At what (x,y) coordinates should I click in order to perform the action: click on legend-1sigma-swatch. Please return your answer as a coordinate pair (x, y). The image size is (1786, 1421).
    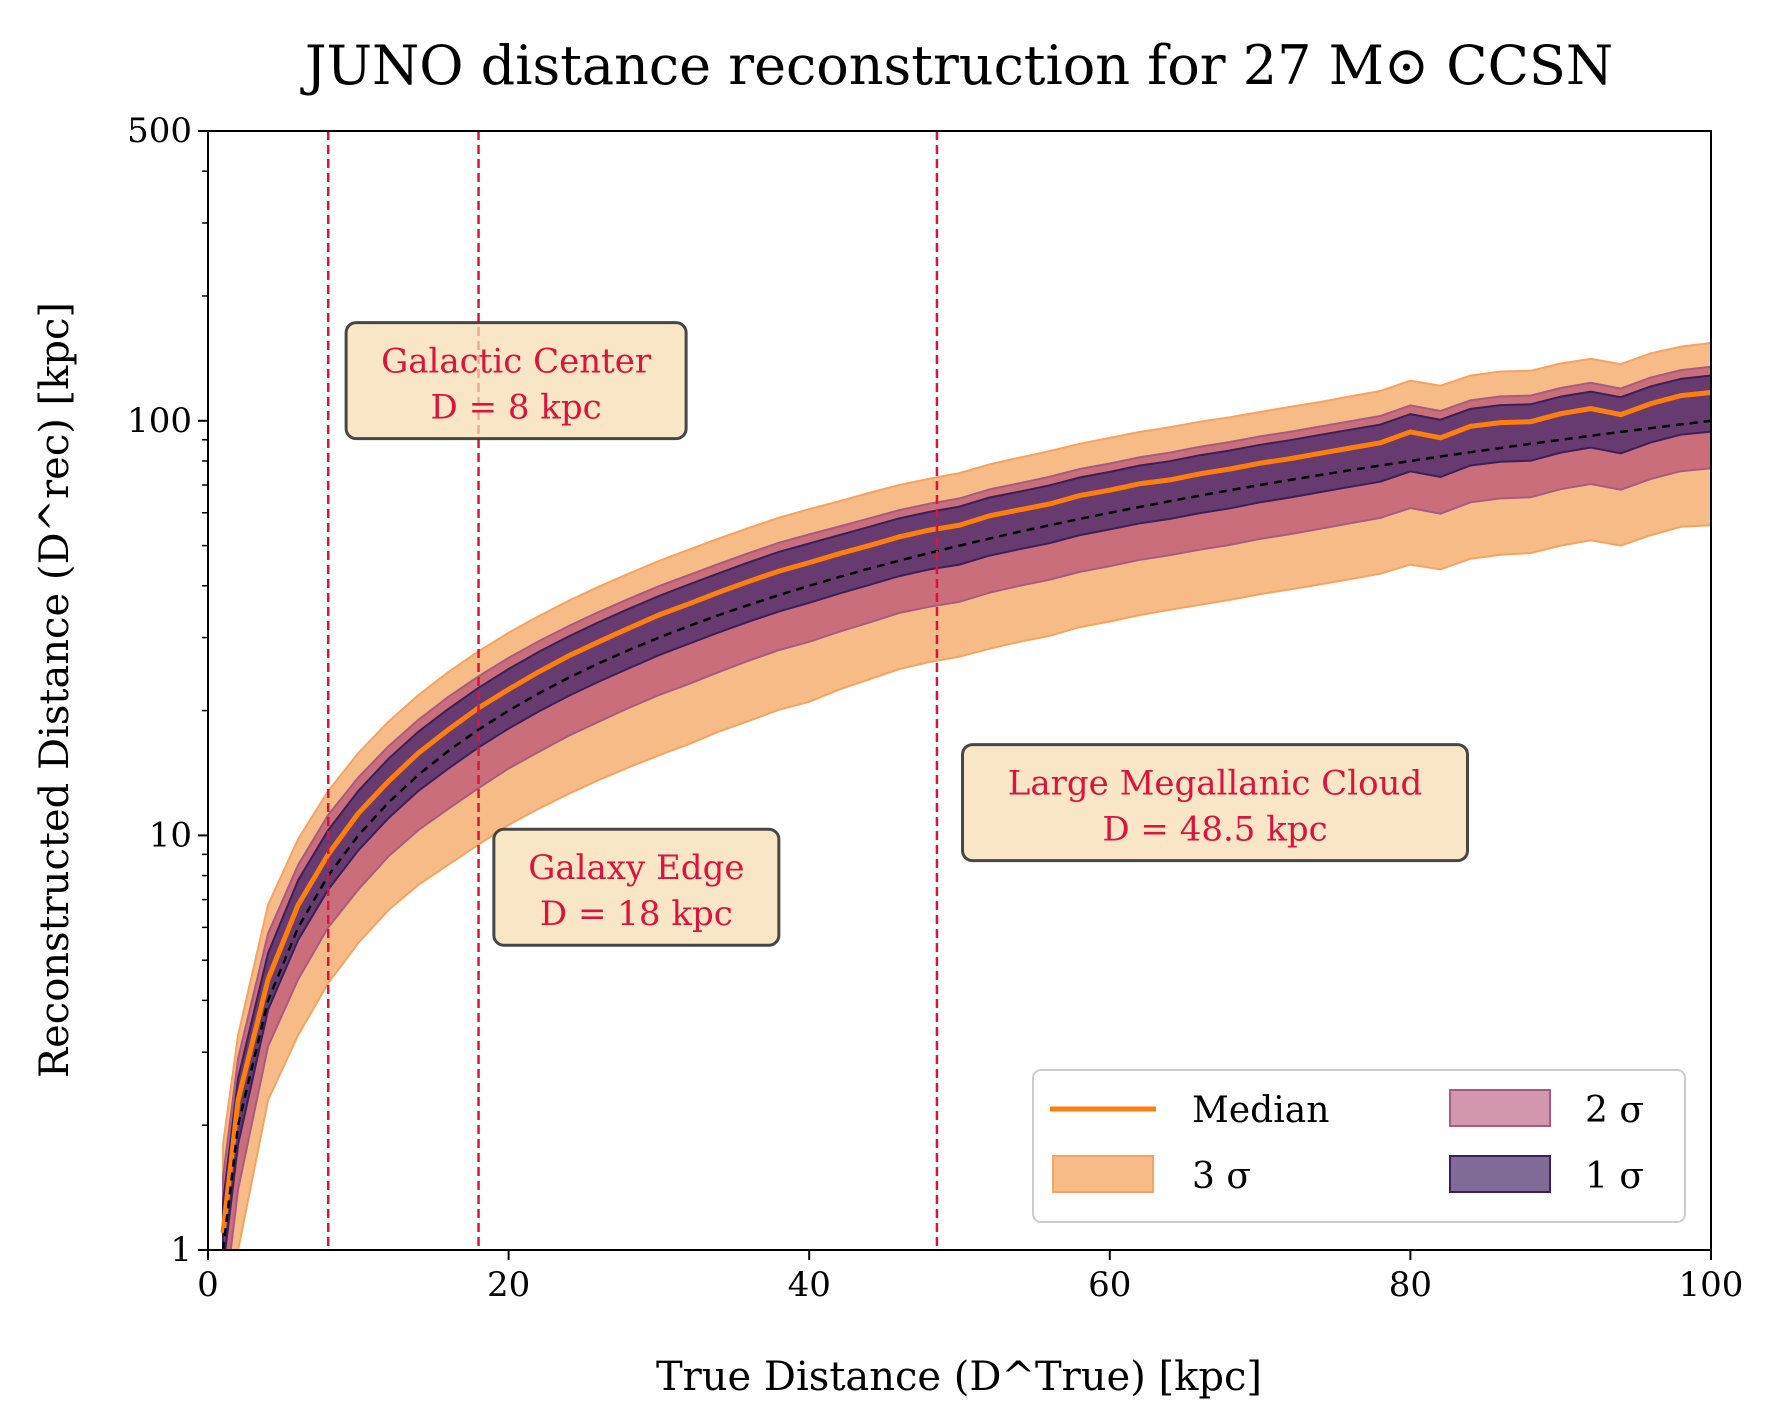
    Looking at the image, I should click on (1500, 1174).